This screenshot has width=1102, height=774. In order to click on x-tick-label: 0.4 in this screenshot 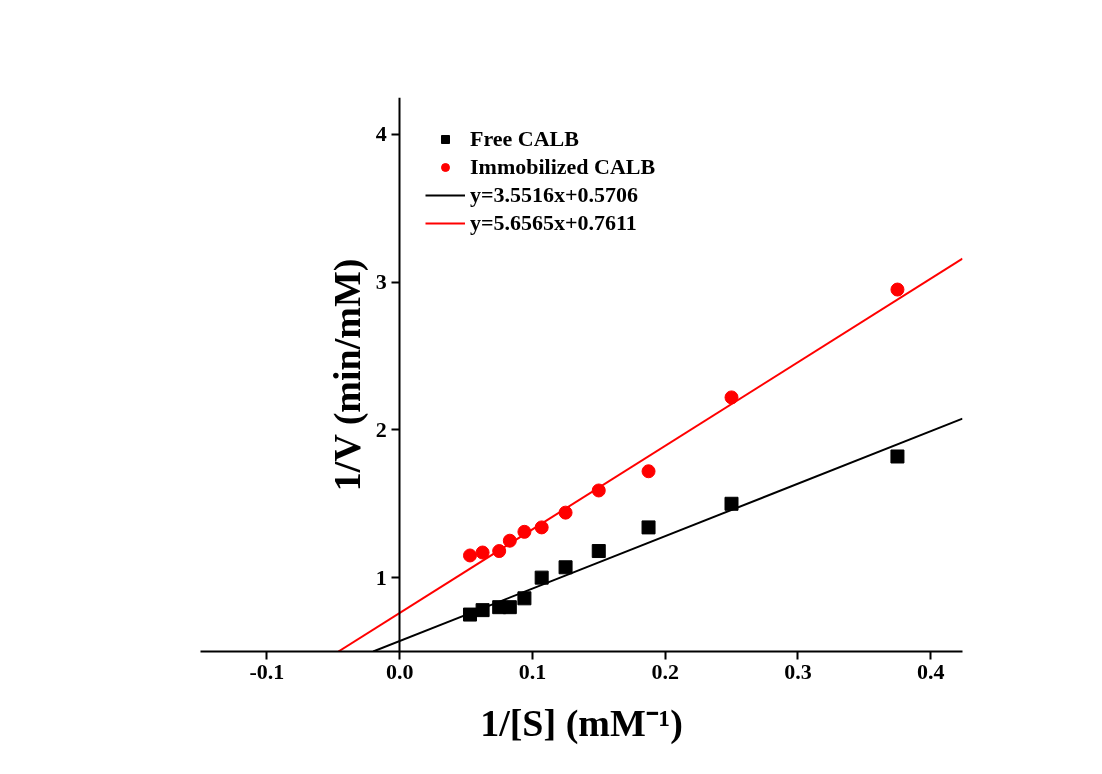, I will do `click(930, 671)`.